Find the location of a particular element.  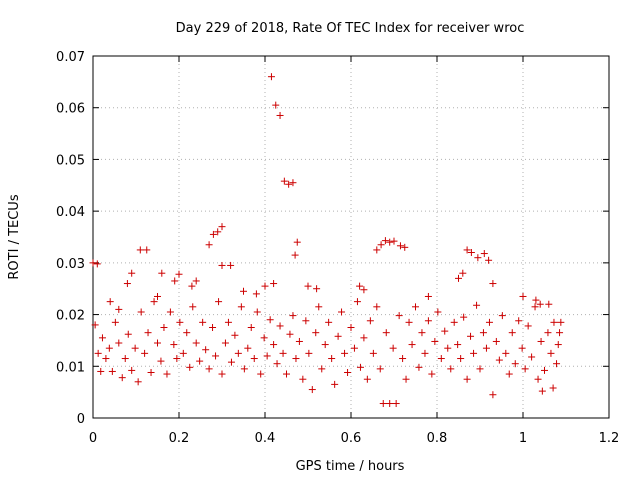

y-tick-label: 0.01 is located at coordinates (70, 367).